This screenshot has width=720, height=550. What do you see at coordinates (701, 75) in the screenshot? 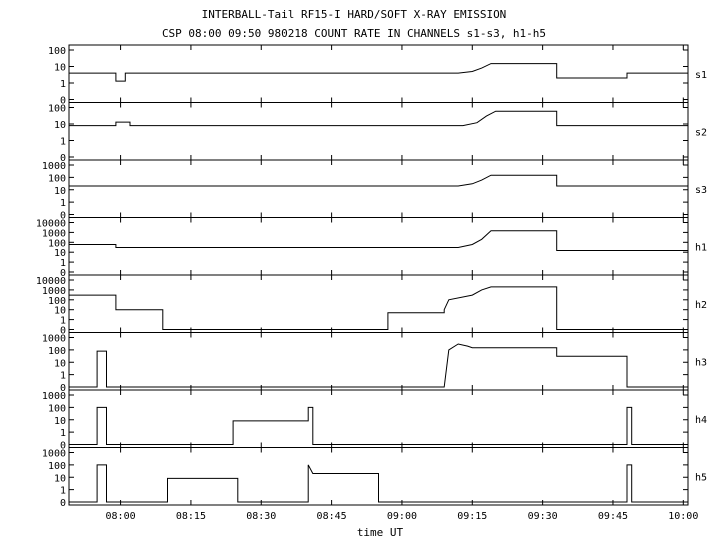
I see `channel-label-s1: s1` at bounding box center [701, 75].